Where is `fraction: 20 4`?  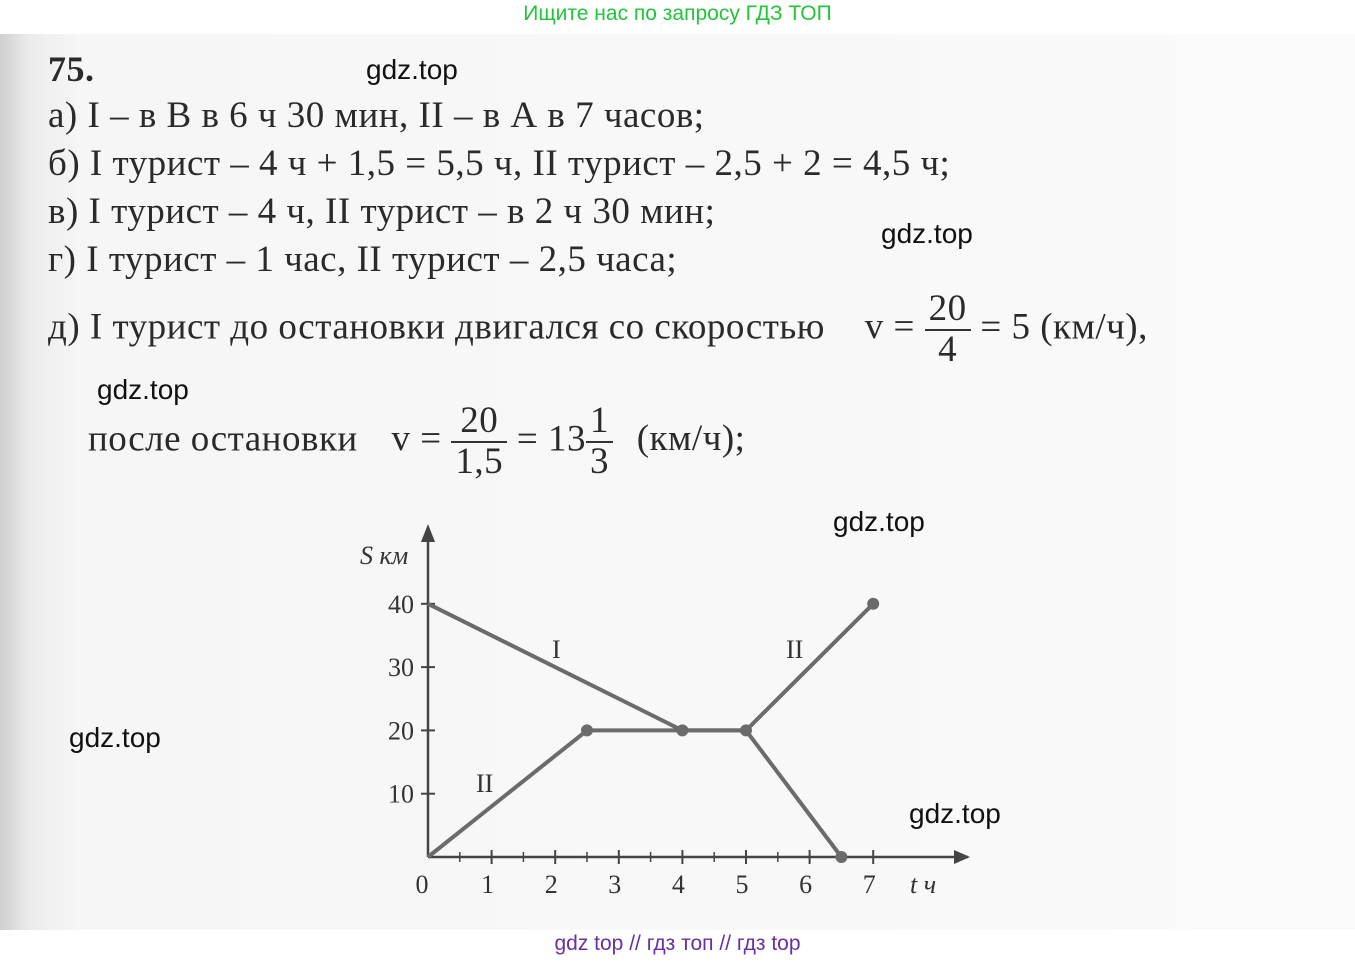 fraction: 20 4 is located at coordinates (947, 329).